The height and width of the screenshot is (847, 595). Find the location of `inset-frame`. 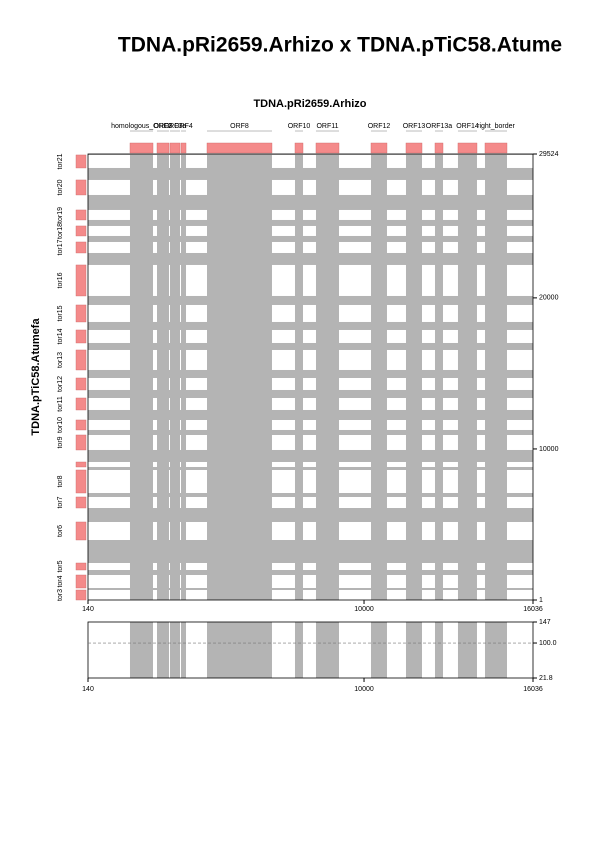

inset-frame is located at coordinates (310, 650).